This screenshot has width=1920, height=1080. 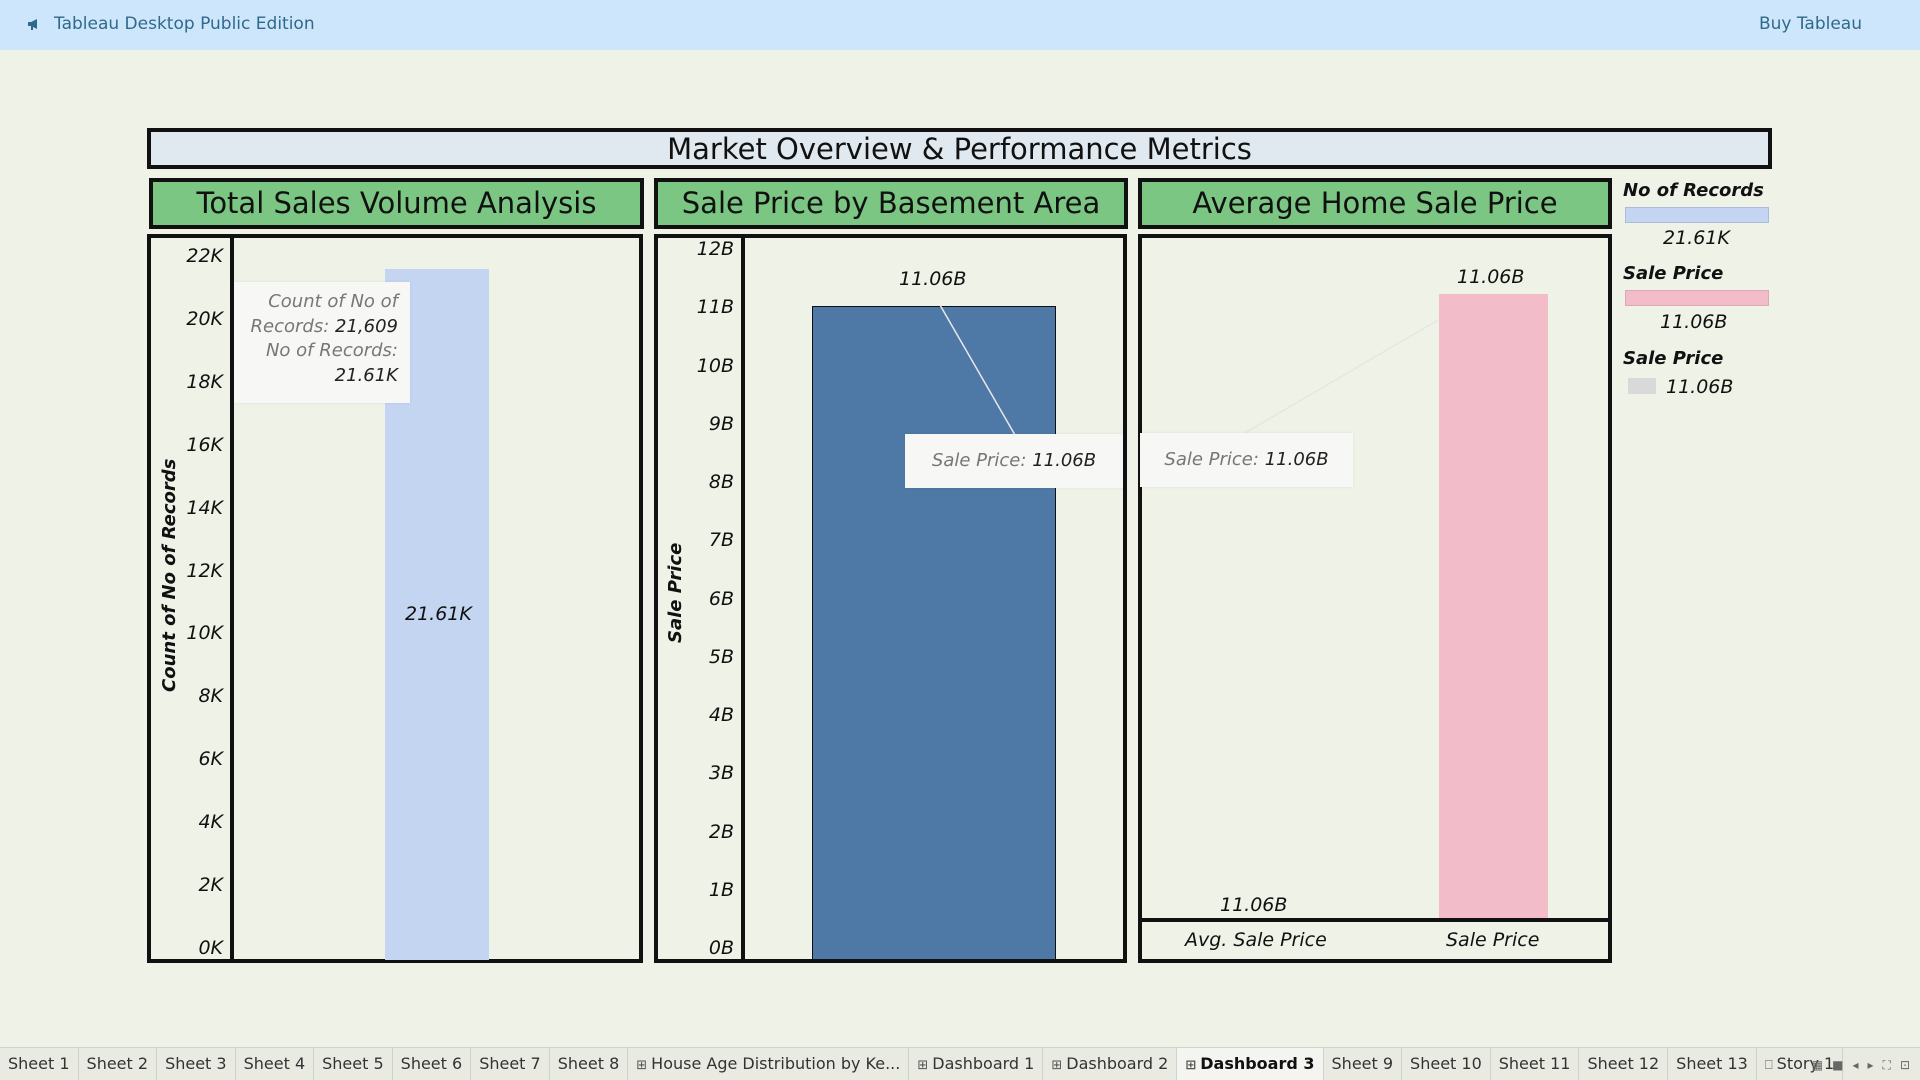 I want to click on y1-tick-8k: 8K, so click(x=210, y=696).